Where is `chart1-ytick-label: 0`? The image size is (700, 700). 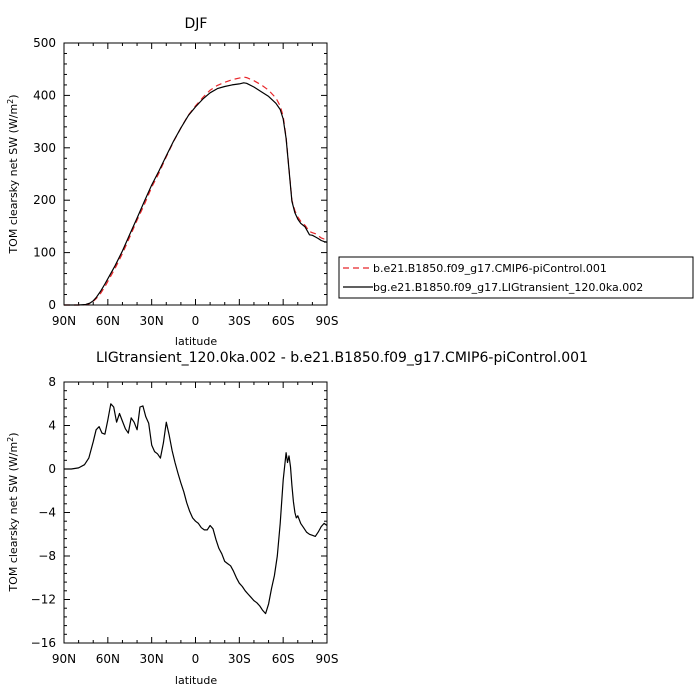 chart1-ytick-label: 0 is located at coordinates (52, 305).